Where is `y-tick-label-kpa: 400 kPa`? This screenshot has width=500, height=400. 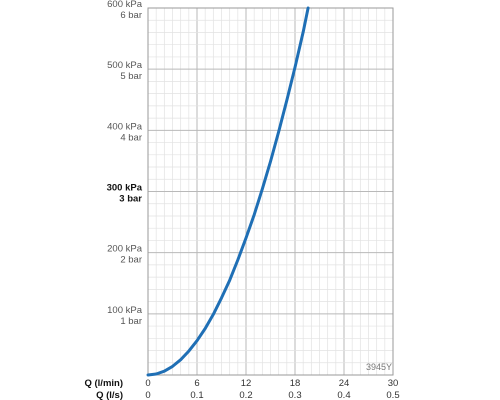 y-tick-label-kpa: 400 kPa is located at coordinates (125, 126).